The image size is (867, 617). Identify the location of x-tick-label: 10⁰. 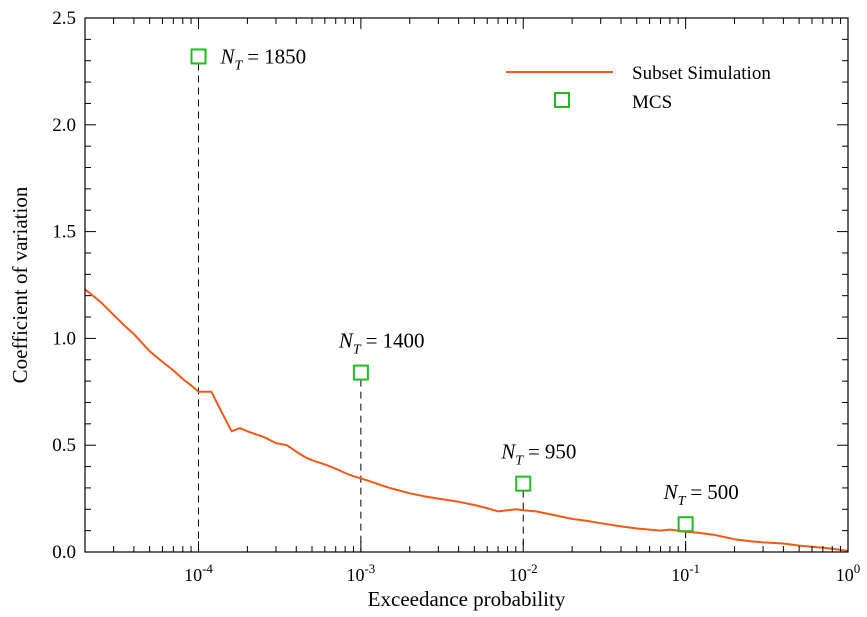
(848, 573).